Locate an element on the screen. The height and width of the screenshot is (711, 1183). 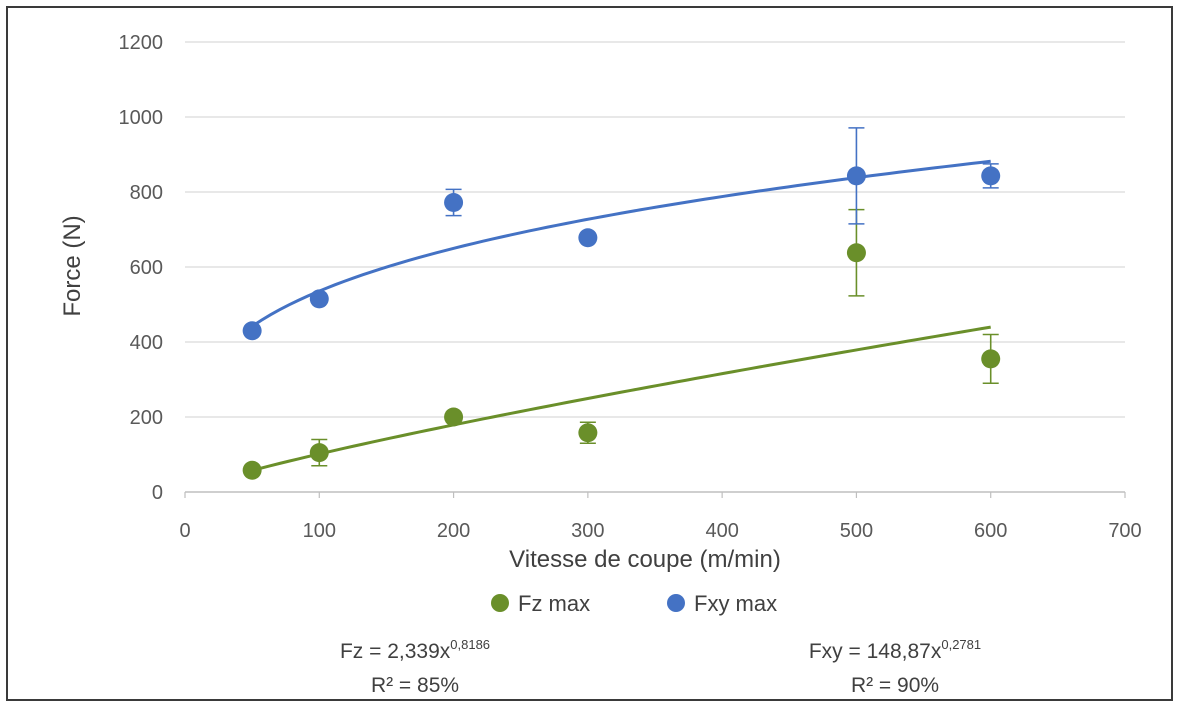
x-tick-label-600: 600 is located at coordinates (990, 531).